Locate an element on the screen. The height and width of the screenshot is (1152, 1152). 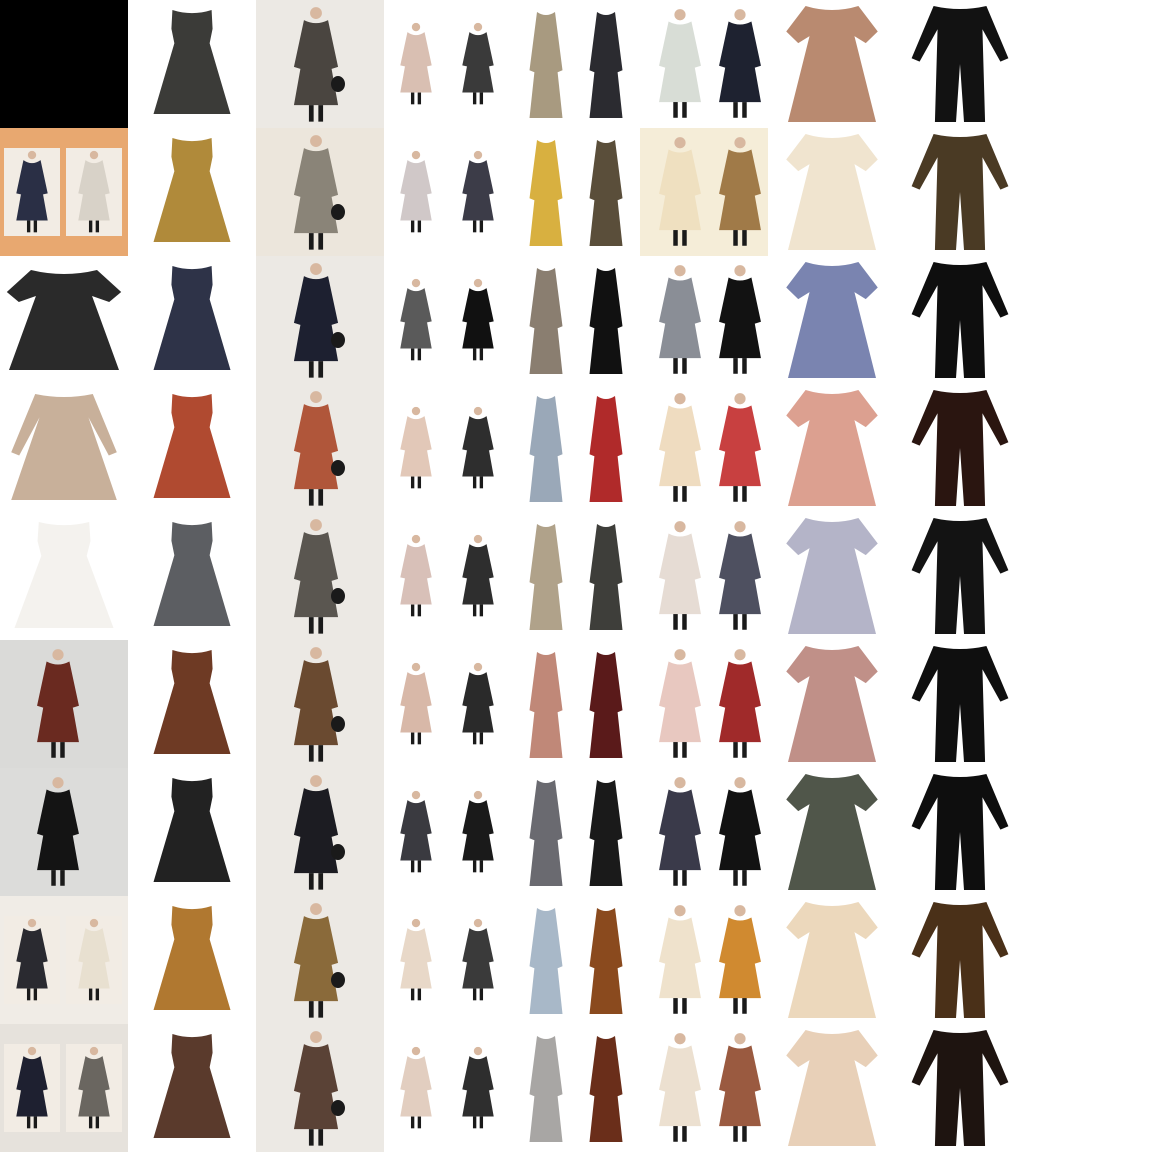
thumbnail-r5-c4 is located at coordinates (448, 576).